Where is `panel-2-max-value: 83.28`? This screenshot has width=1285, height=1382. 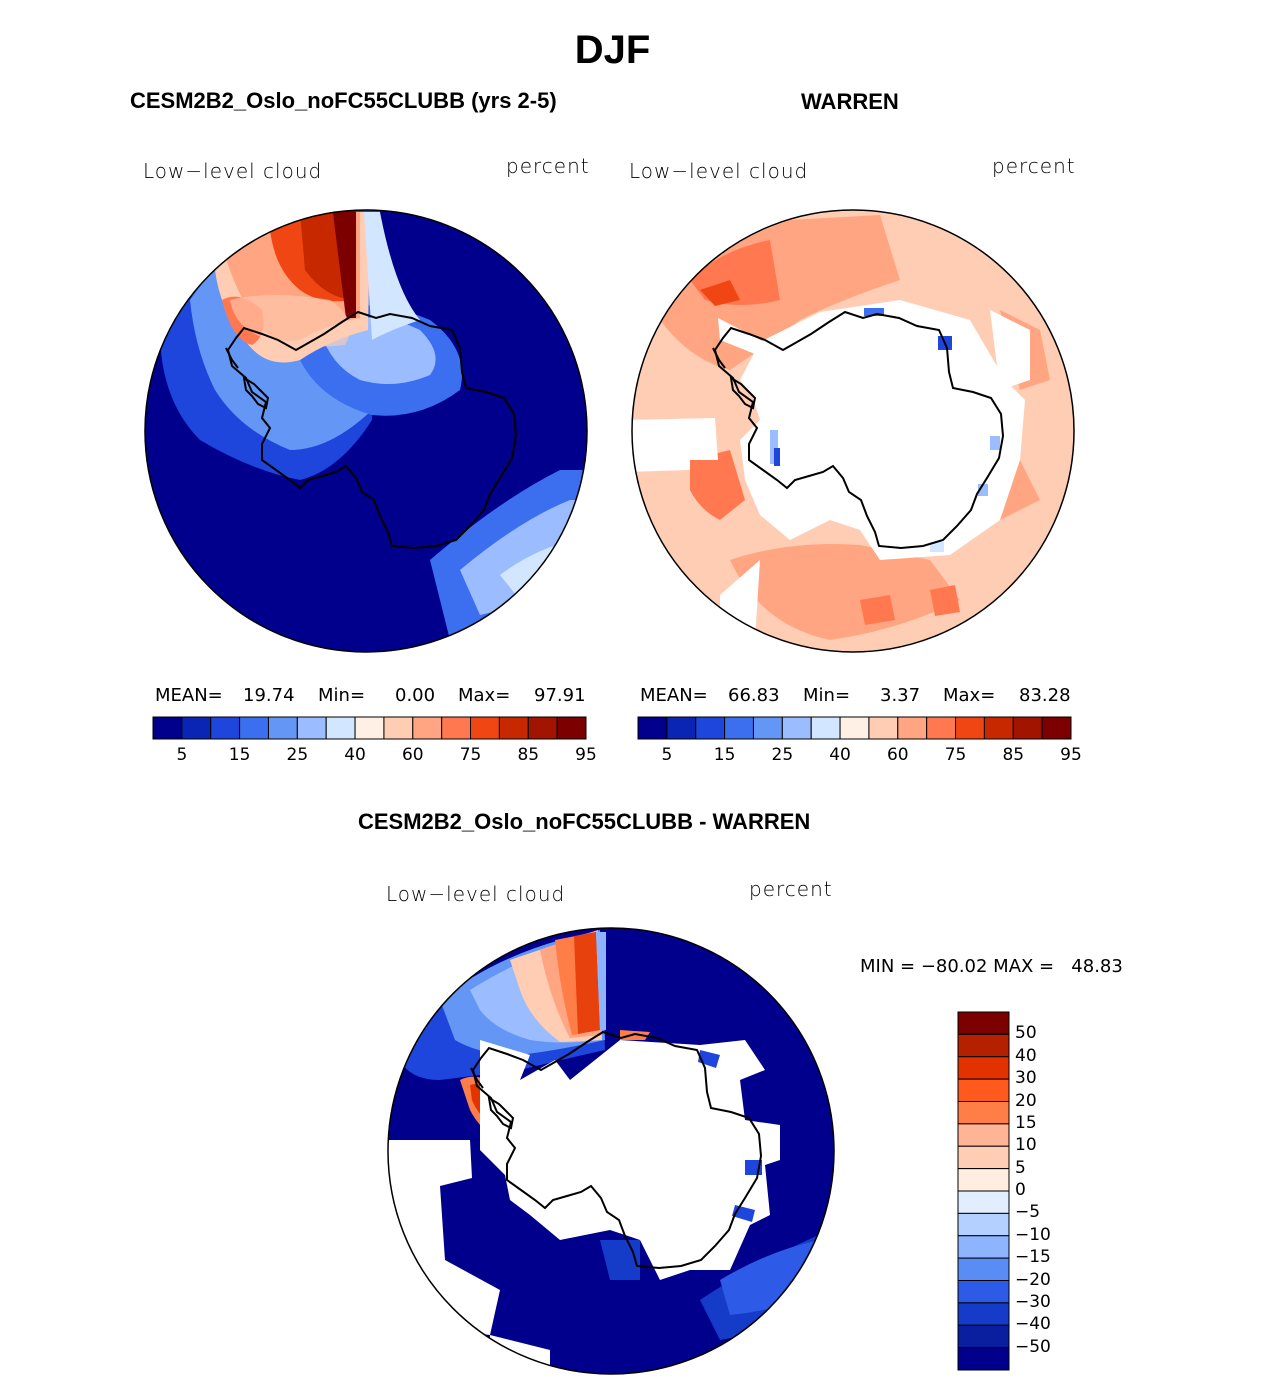 panel-2-max-value: 83.28 is located at coordinates (1045, 695).